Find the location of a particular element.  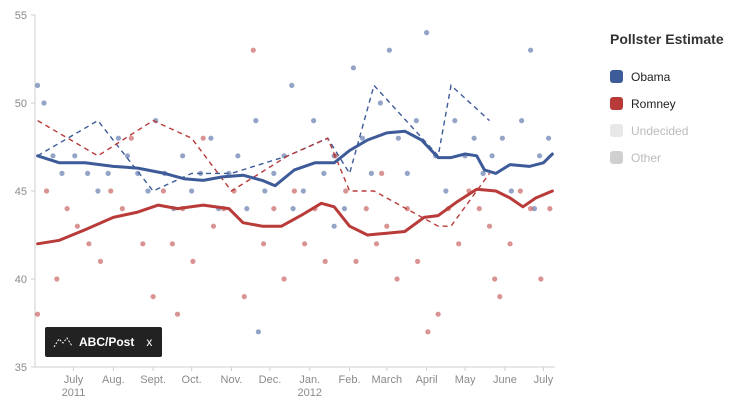

obama-trend-line is located at coordinates (295, 158).